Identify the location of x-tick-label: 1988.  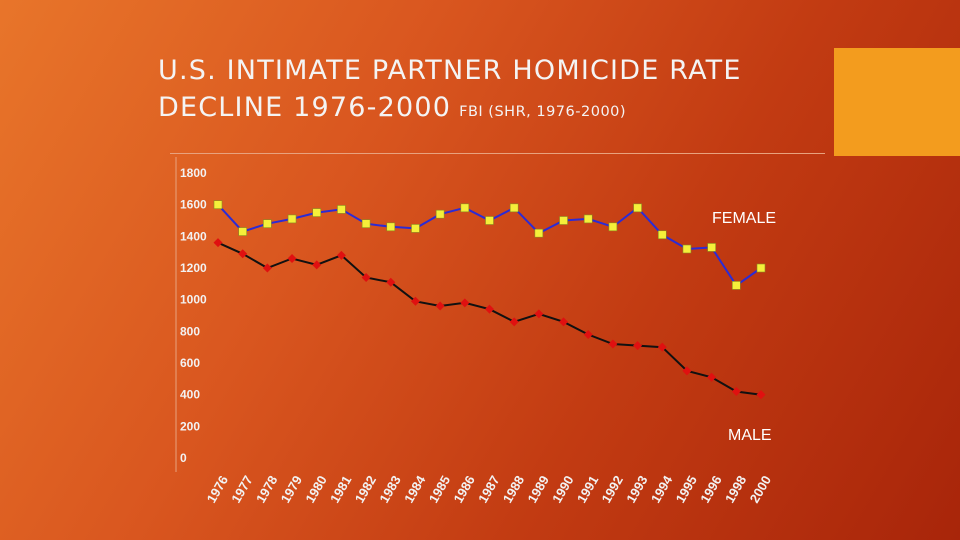
(513, 489).